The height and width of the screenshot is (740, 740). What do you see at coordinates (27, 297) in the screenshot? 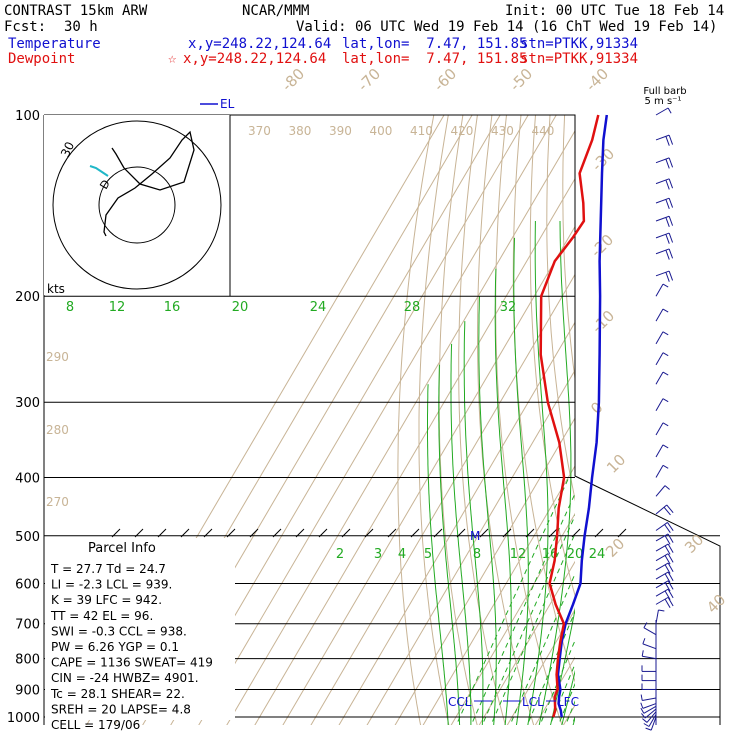
I see `pressure-tick-label: 200` at bounding box center [27, 297].